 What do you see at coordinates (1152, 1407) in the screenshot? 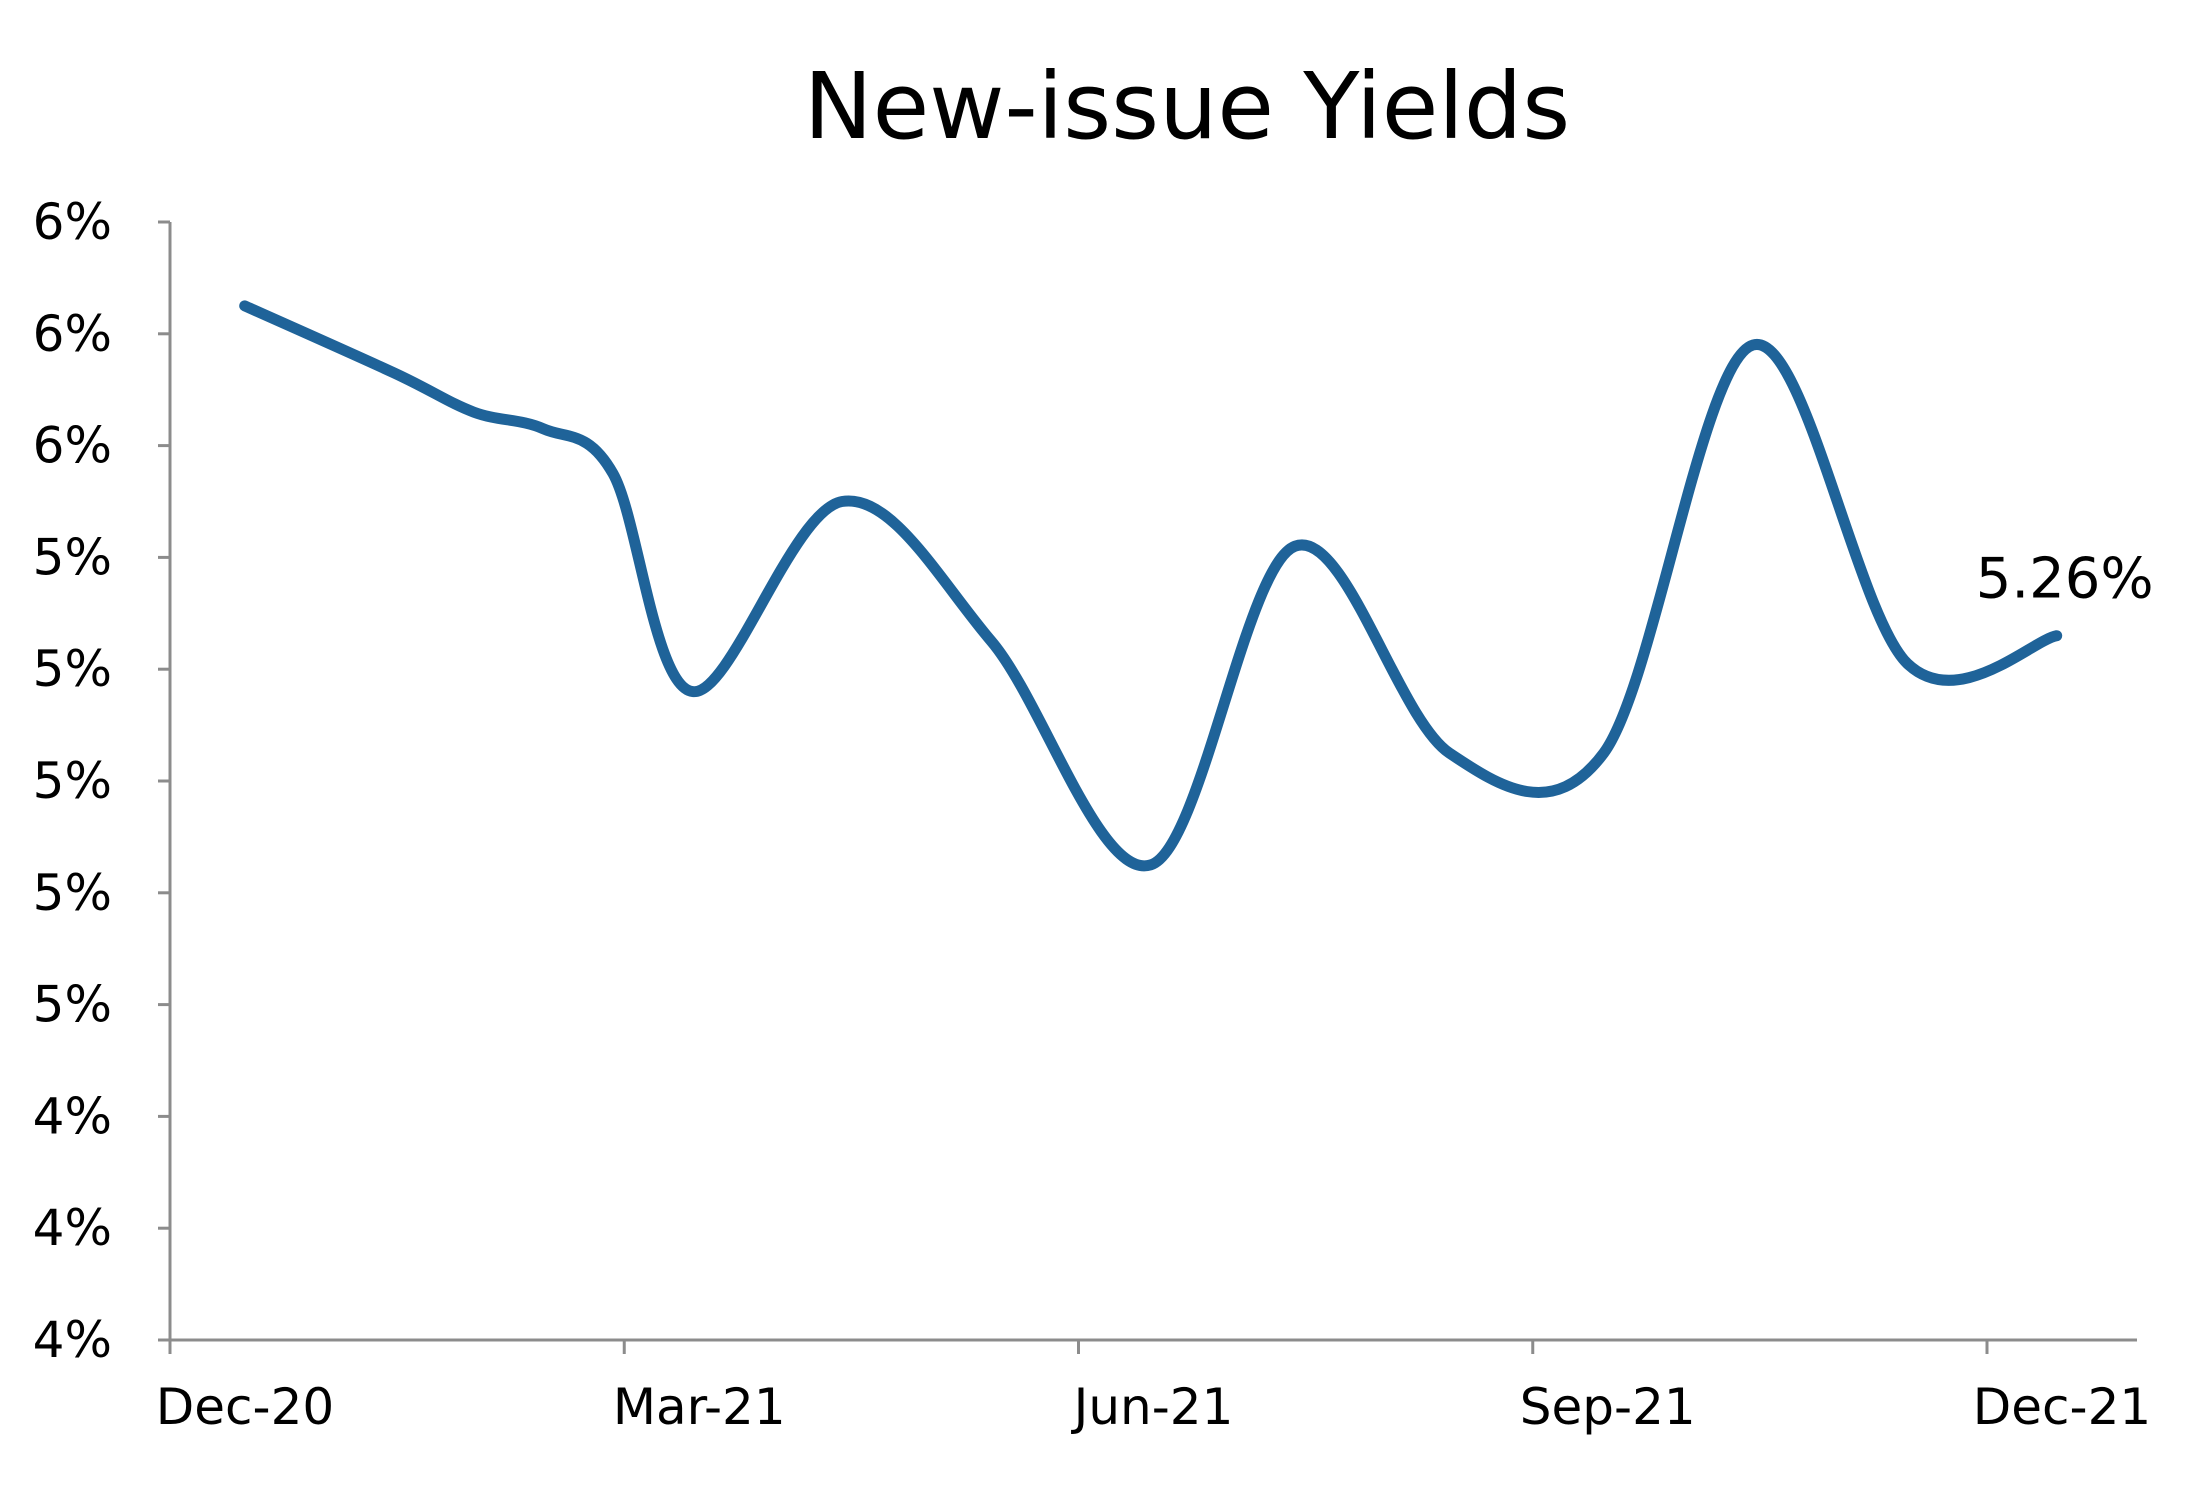
I see `x-tick-label: Jun-21` at bounding box center [1152, 1407].